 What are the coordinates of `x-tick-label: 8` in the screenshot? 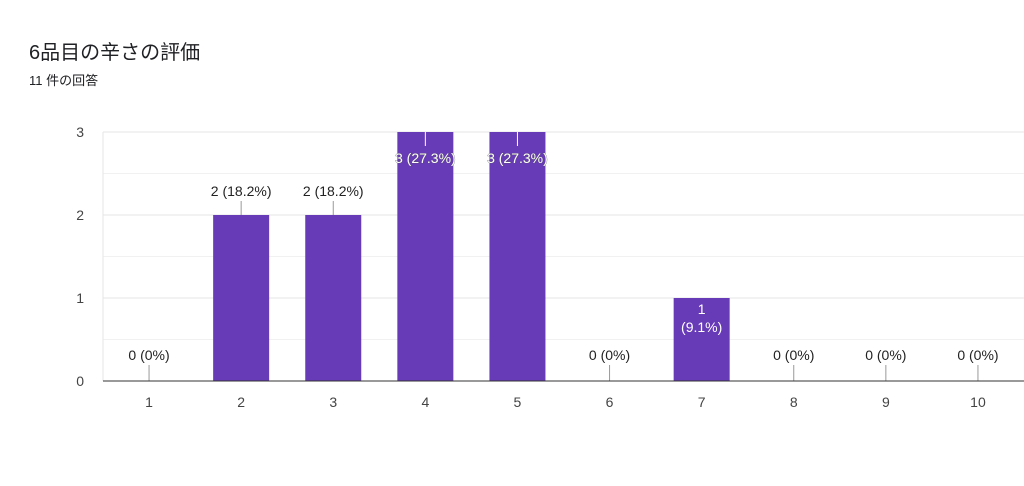 It's located at (794, 402).